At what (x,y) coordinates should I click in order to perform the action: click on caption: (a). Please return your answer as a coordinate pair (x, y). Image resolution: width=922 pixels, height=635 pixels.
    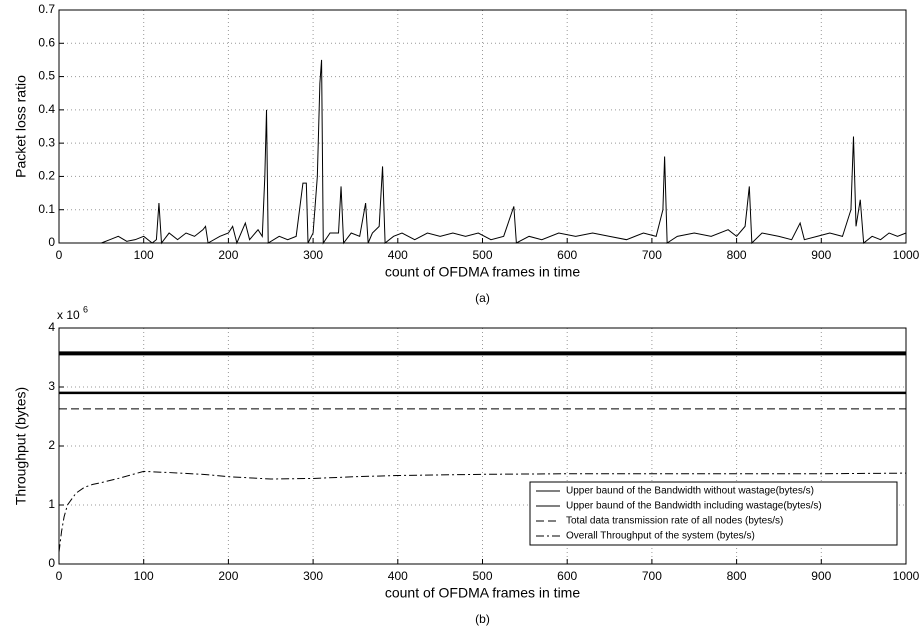
    Looking at the image, I should click on (482, 298).